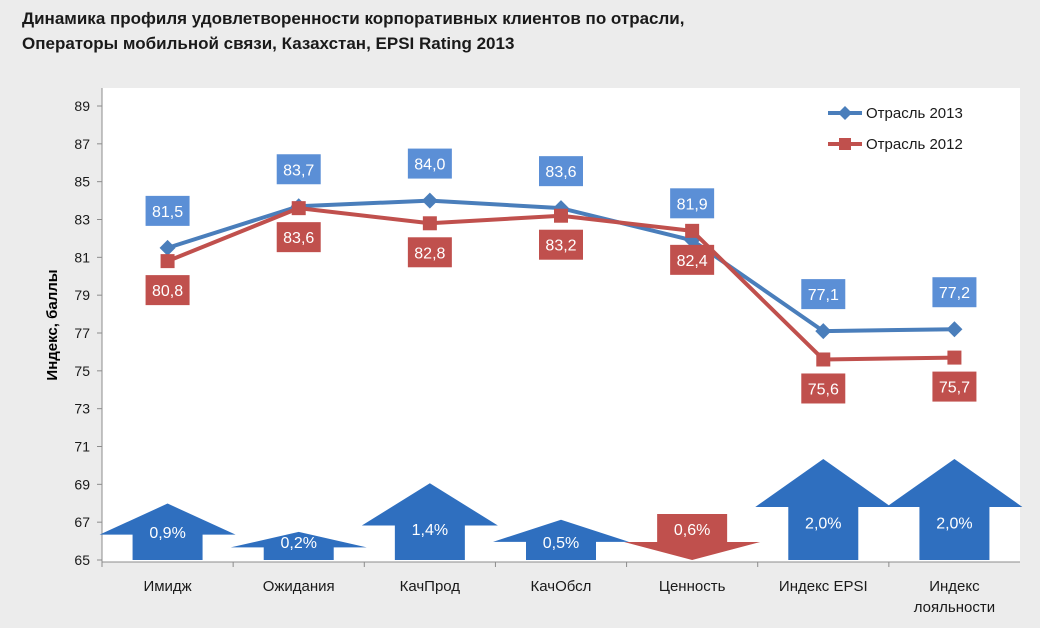  I want to click on change-label: 0,6%, so click(692, 530).